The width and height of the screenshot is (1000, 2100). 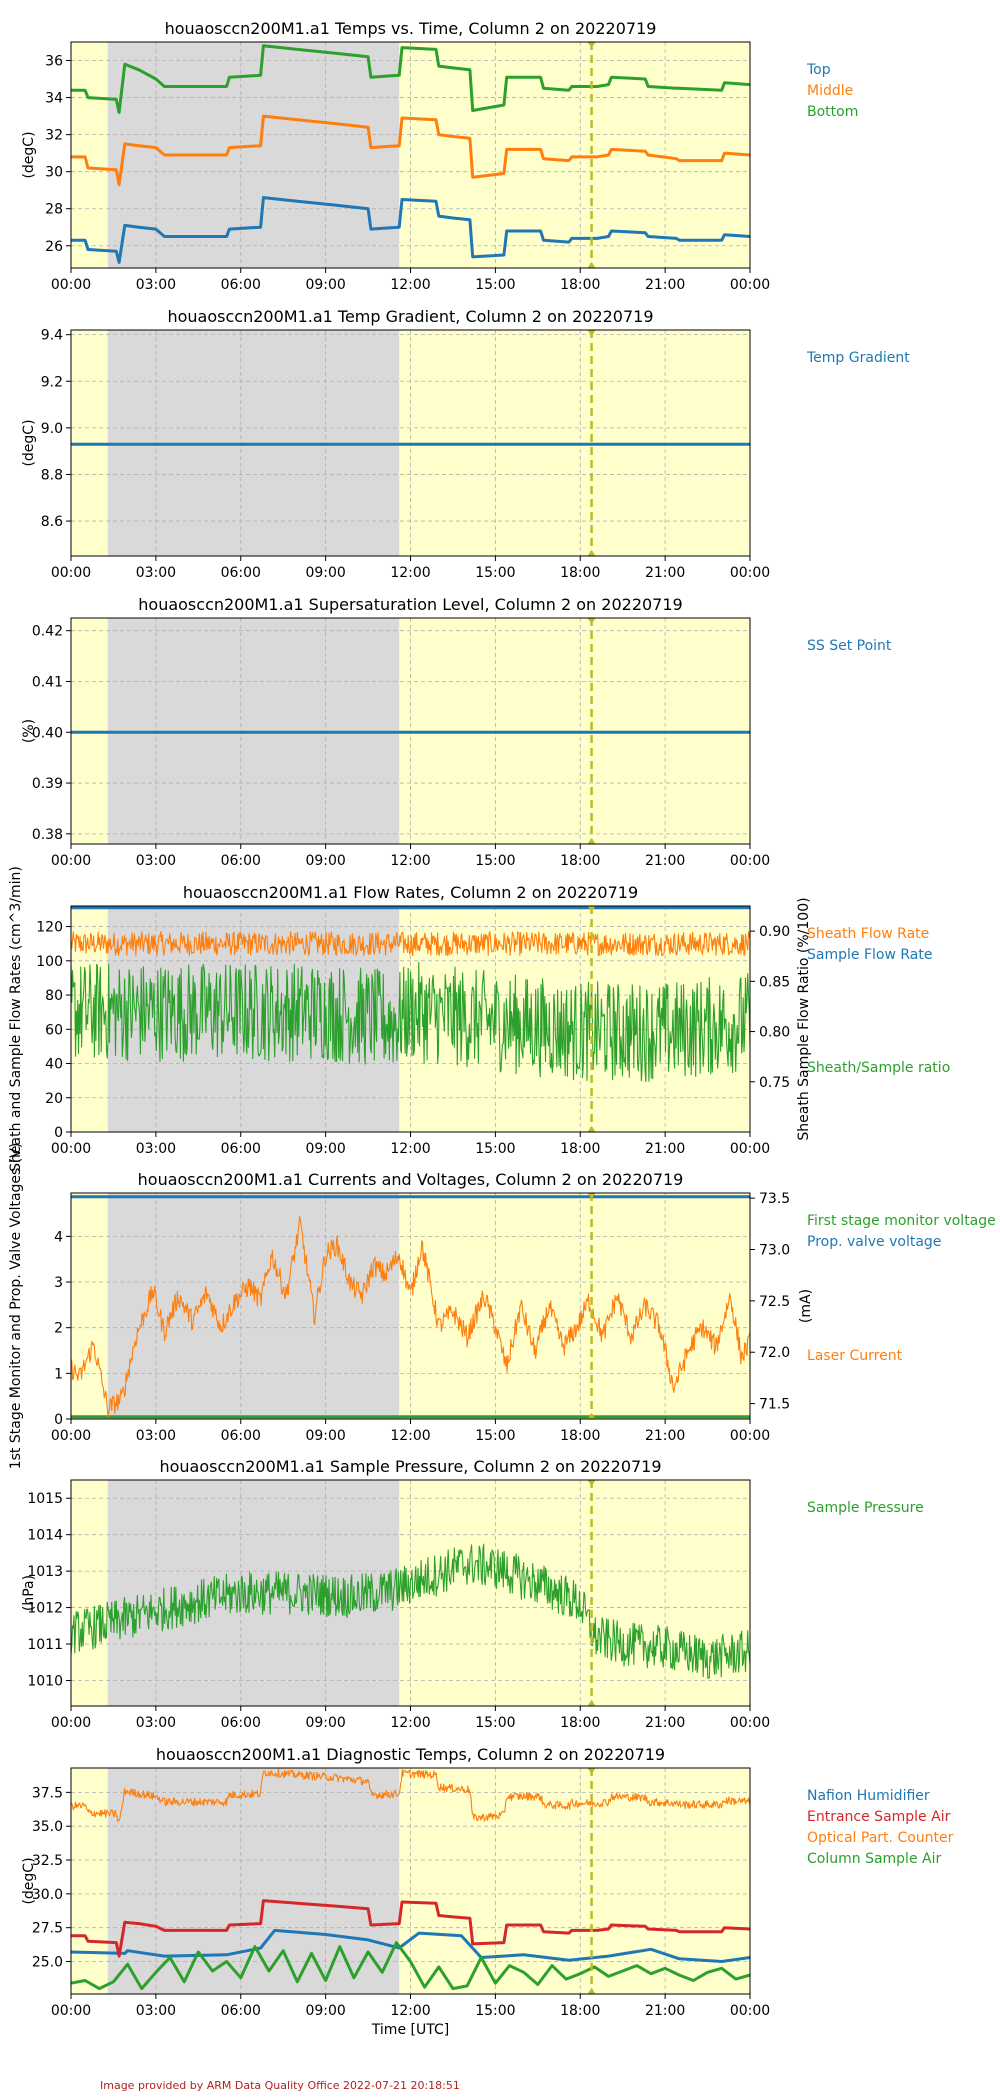 I want to click on legend-entry: Temp Gradient, so click(x=858, y=358).